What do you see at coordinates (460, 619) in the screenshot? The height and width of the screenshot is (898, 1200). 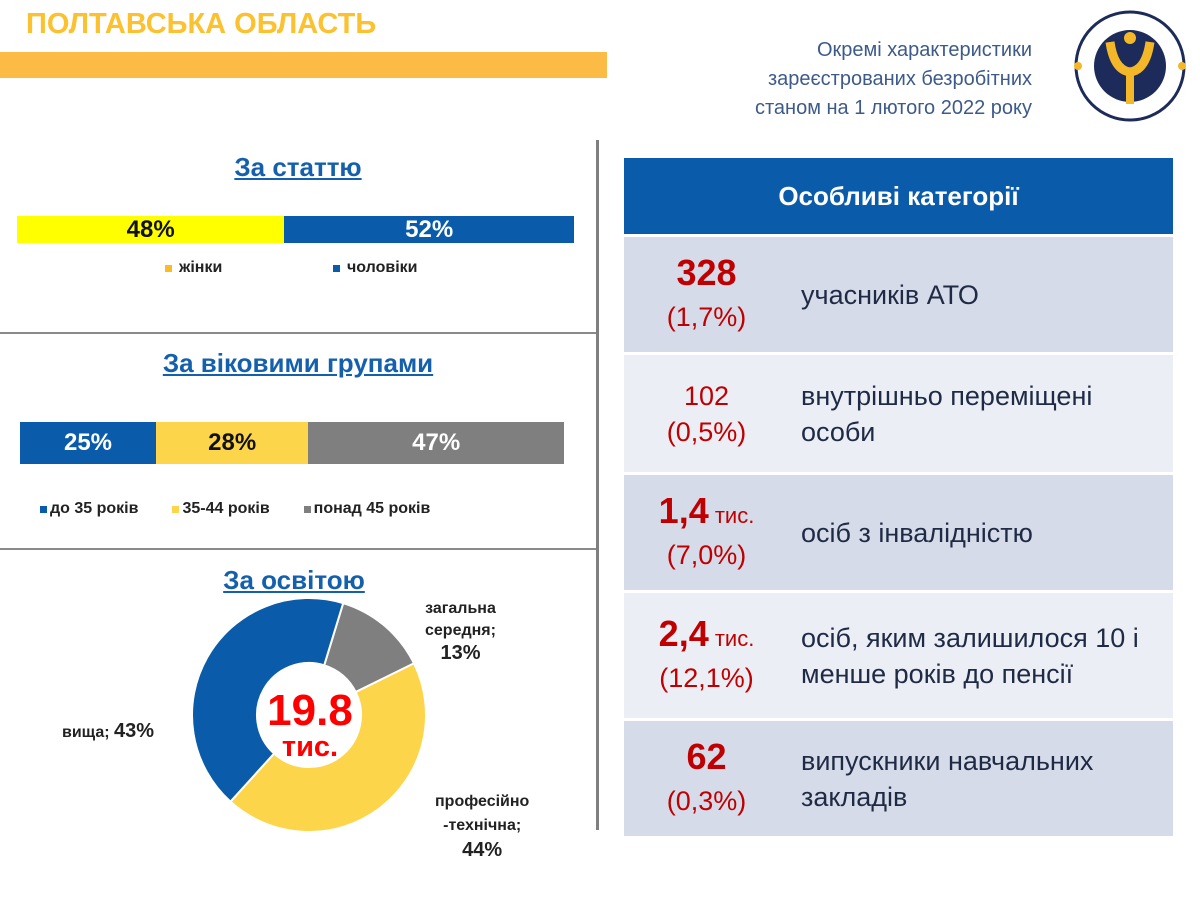 I see `label-name: загальна середня;` at bounding box center [460, 619].